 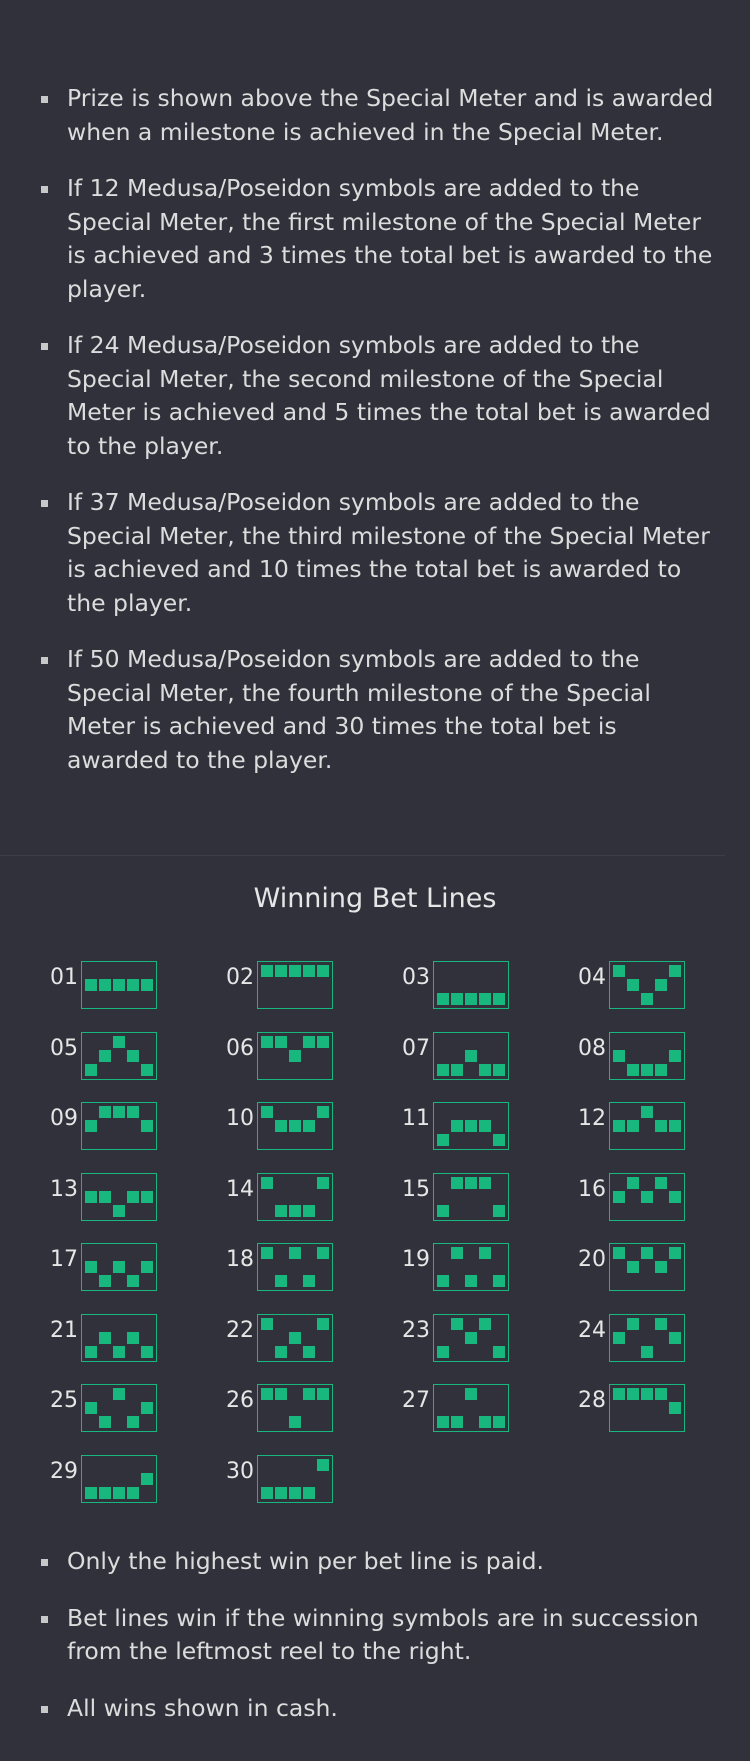 I want to click on bet-line-number: 09, so click(x=64, y=1118).